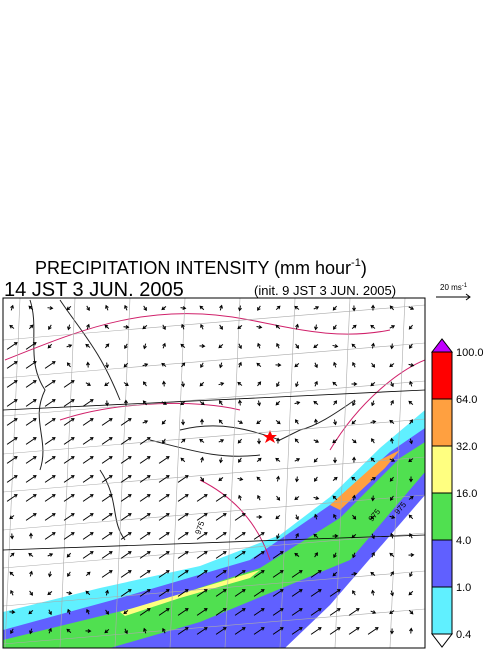 Image resolution: width=500 pixels, height=655 pixels. I want to click on colorbar-label: 4.0, so click(463, 541).